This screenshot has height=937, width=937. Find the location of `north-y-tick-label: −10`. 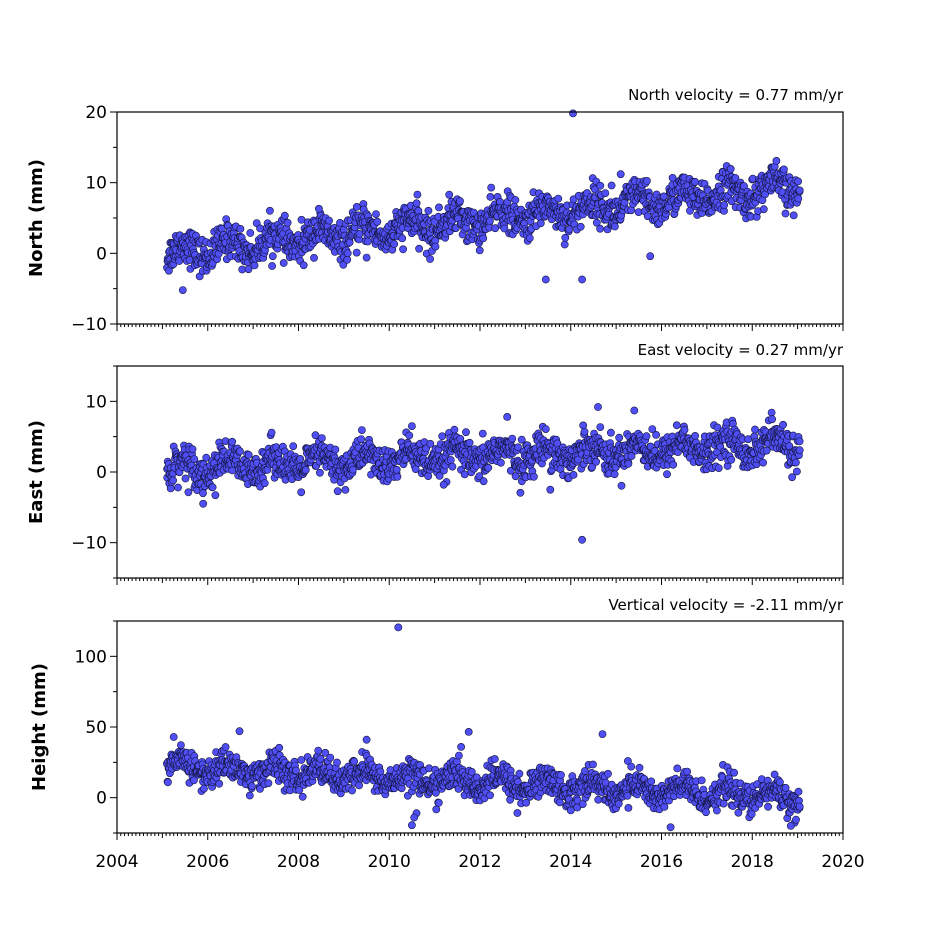

north-y-tick-label: −10 is located at coordinates (89, 325).